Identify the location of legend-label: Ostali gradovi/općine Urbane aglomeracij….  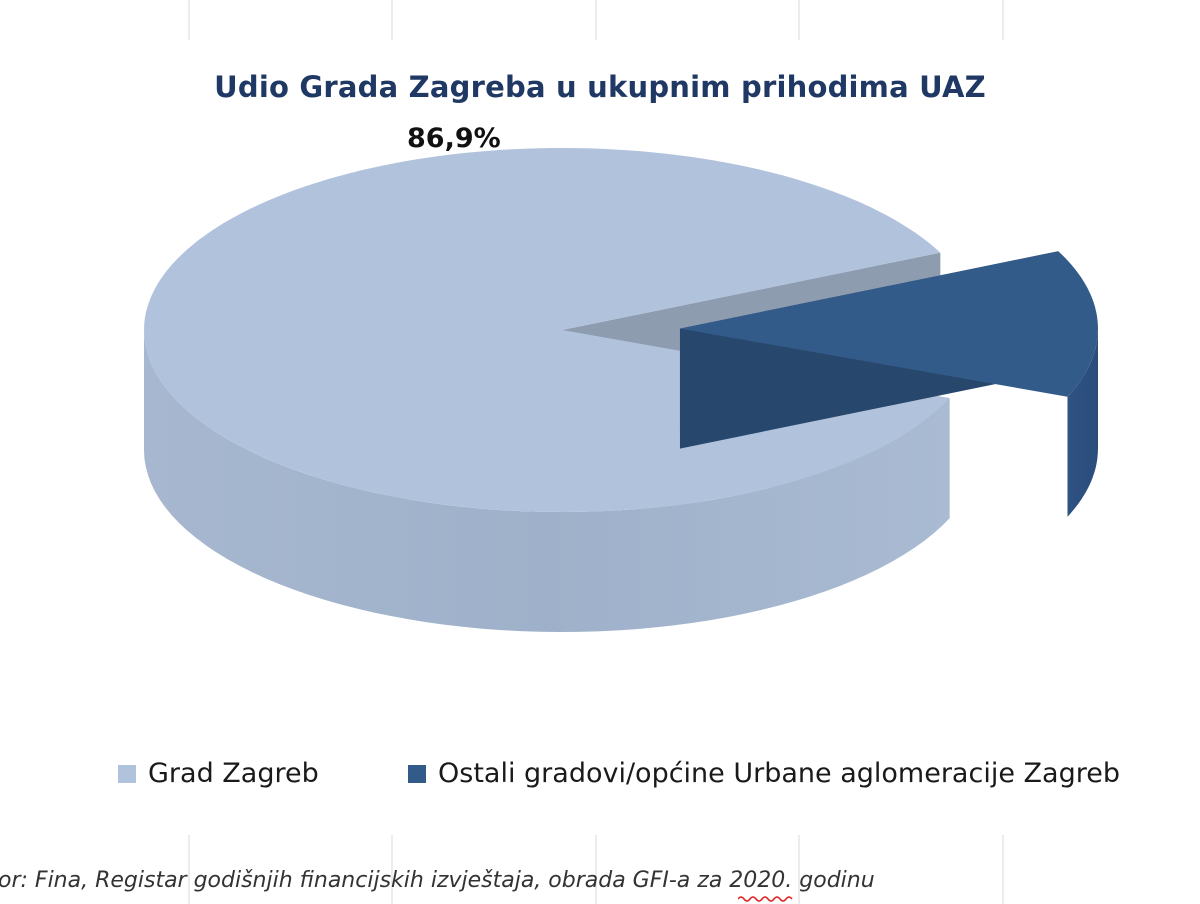
(779, 773).